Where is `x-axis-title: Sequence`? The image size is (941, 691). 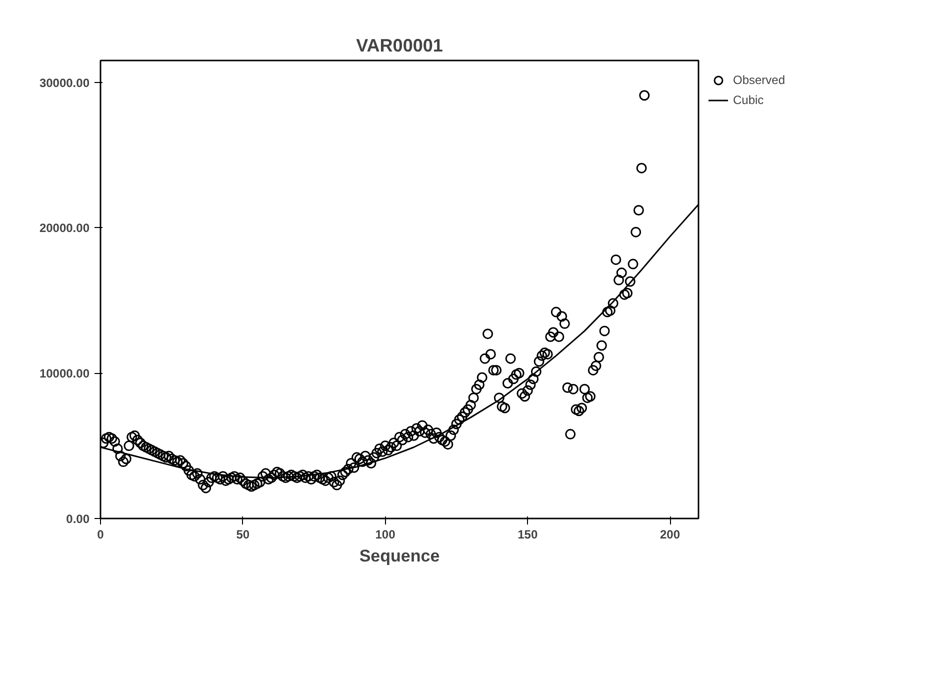 x-axis-title: Sequence is located at coordinates (399, 556).